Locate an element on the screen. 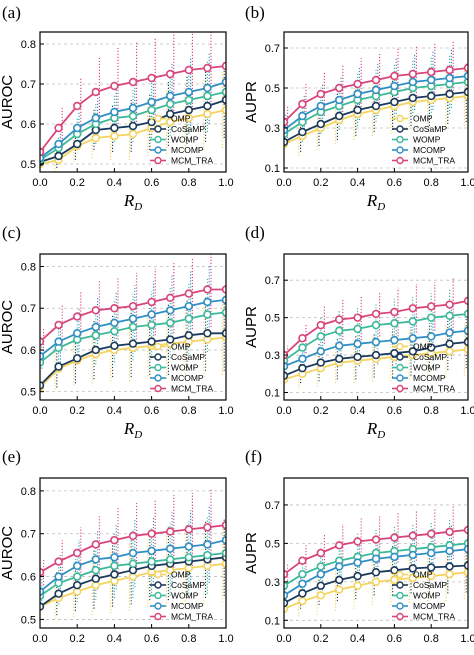 This screenshot has height=655, width=474. plot-area is located at coordinates (376, 98).